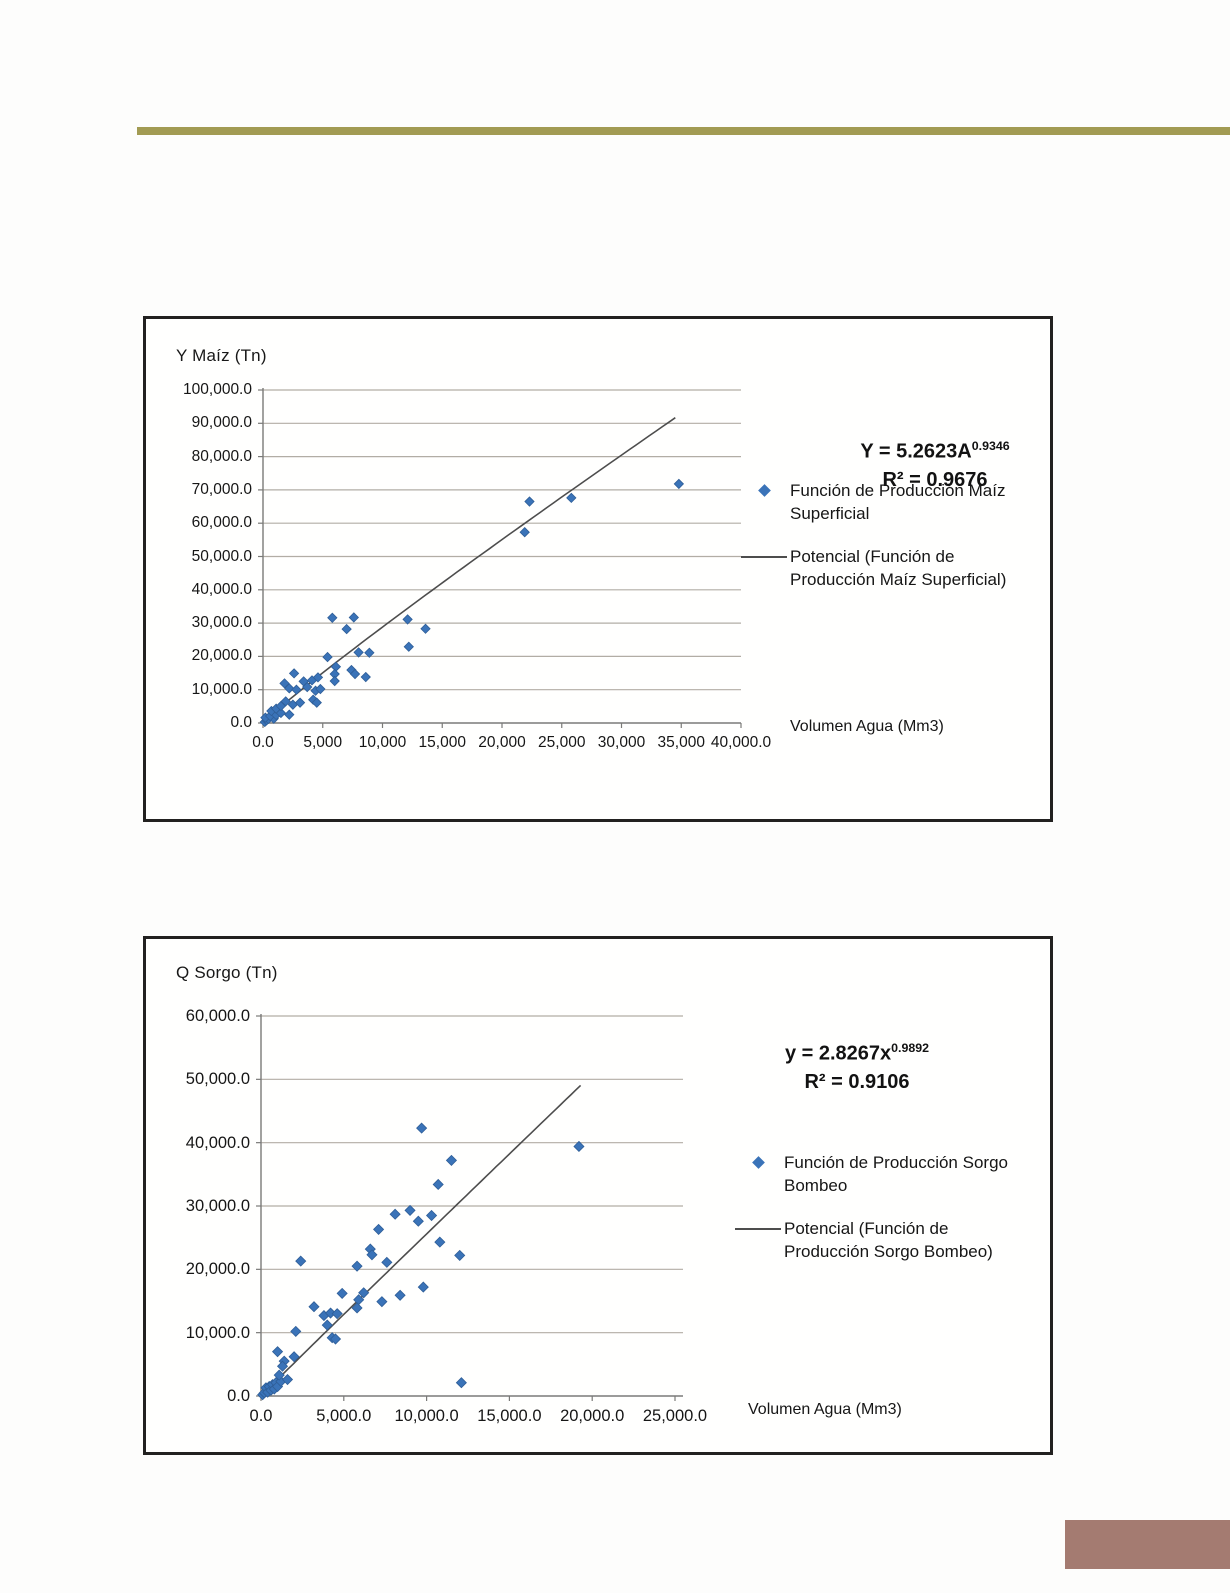 The width and height of the screenshot is (1230, 1593). Describe the element at coordinates (382, 742) in the screenshot. I see `x-tick-label: 10,000` at that location.